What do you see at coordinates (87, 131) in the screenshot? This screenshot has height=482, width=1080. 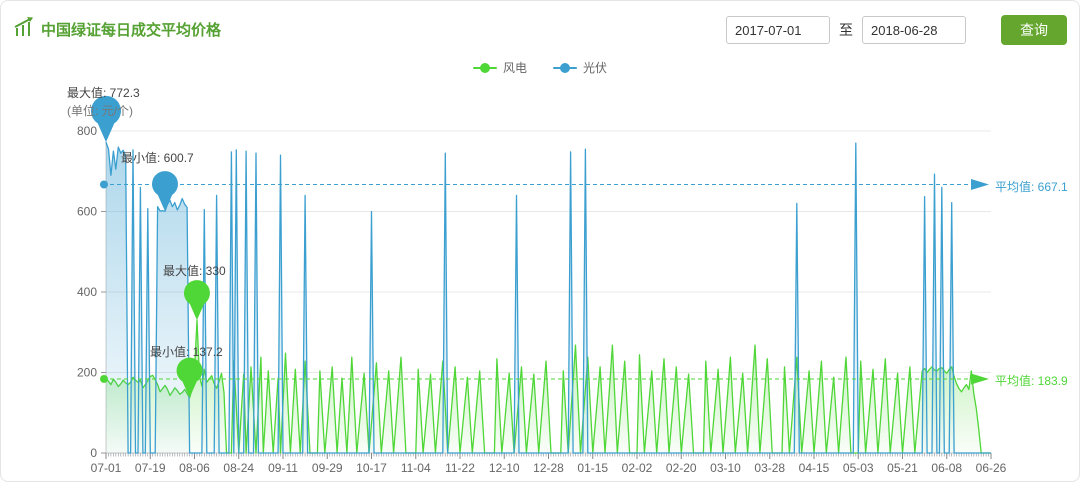 I see `svg-text: 800` at bounding box center [87, 131].